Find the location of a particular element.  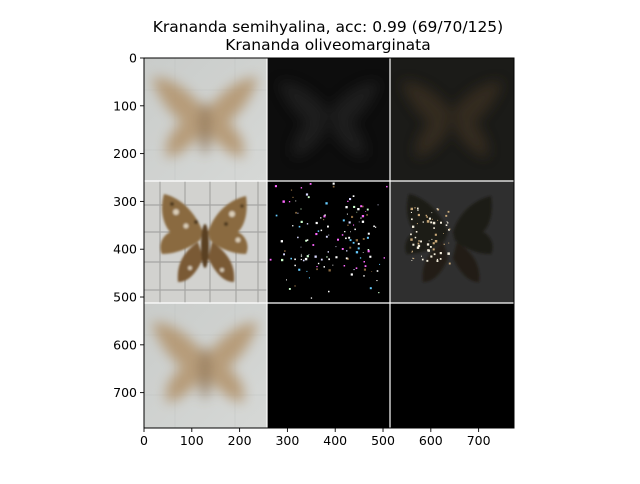

y-tick-label: 200 is located at coordinates (125, 153).